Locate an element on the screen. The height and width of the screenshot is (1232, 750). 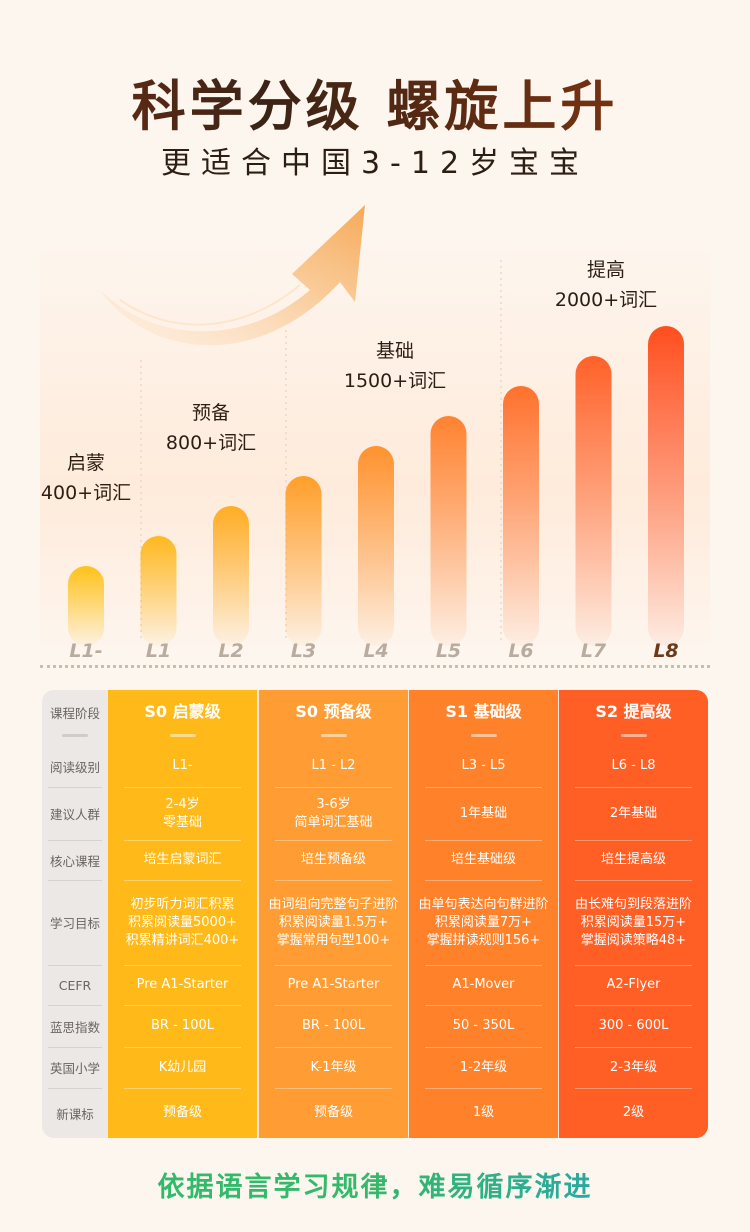
x-tick-label: L7 is located at coordinates (593, 651).